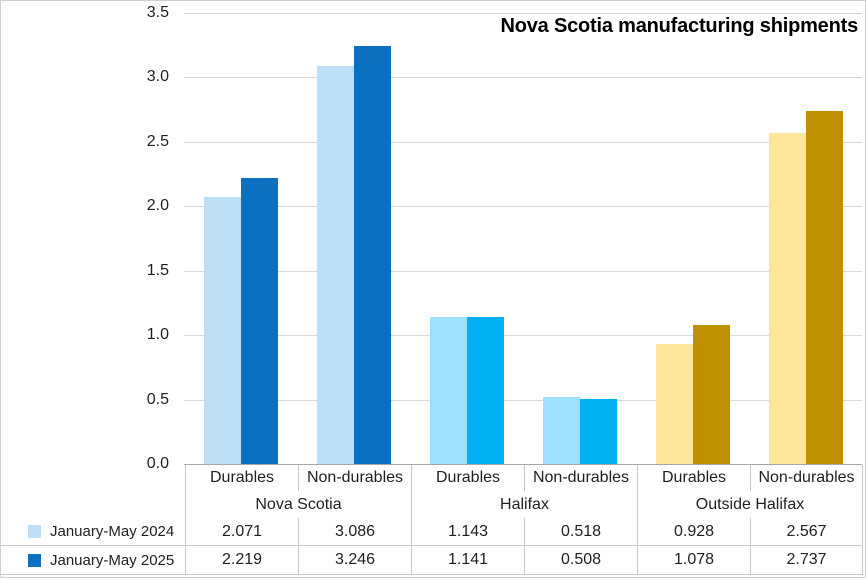 The height and width of the screenshot is (578, 866). What do you see at coordinates (523, 464) in the screenshot?
I see `x-axis-line` at bounding box center [523, 464].